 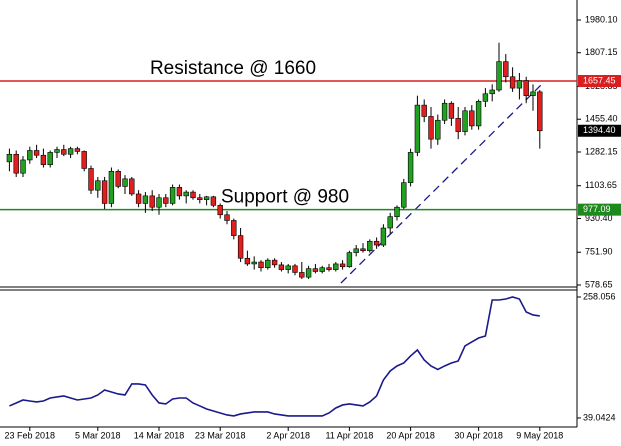 I want to click on y-tick-label: 1103.65, so click(x=601, y=185).